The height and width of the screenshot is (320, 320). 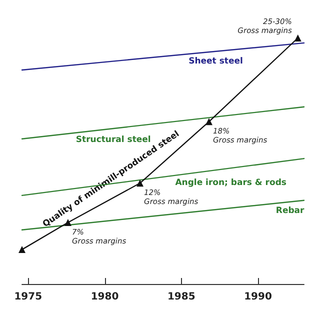 What do you see at coordinates (113, 140) in the screenshot?
I see `series-label: Structural steel` at bounding box center [113, 140].